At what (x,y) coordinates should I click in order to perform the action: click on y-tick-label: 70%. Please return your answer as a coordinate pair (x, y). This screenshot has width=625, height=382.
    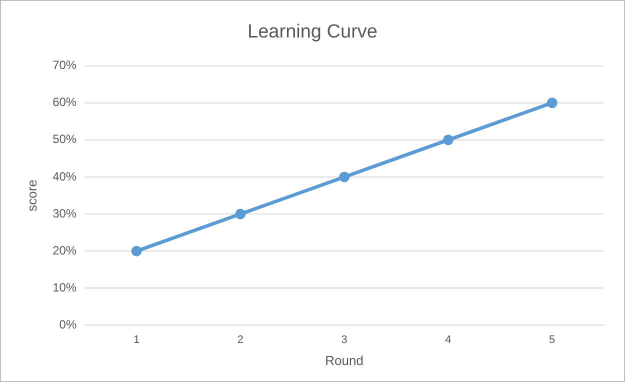
    Looking at the image, I should click on (64, 65).